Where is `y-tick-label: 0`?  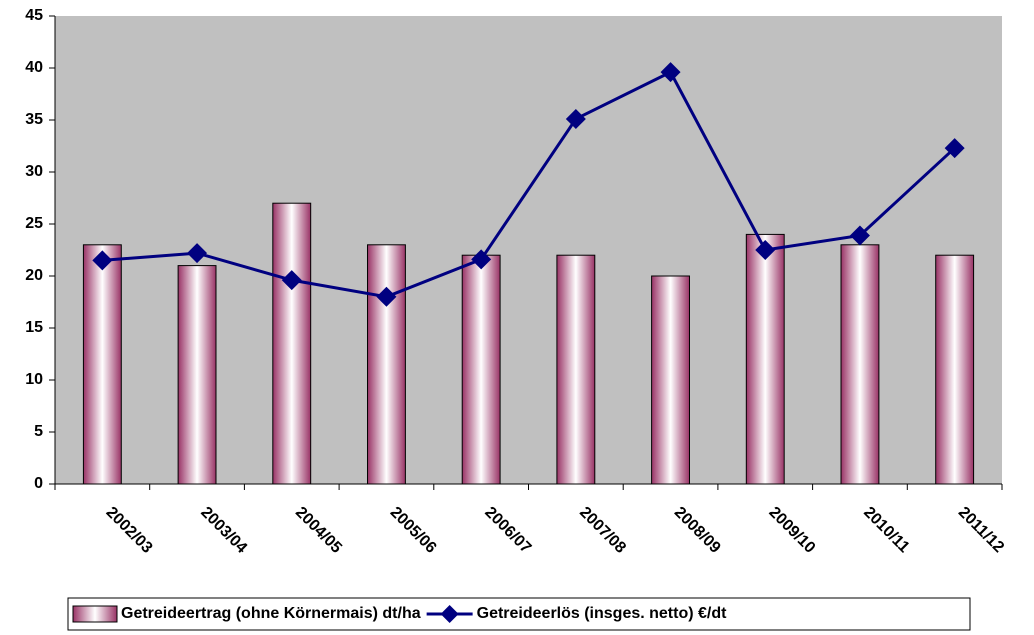
y-tick-label: 0 is located at coordinates (38, 483).